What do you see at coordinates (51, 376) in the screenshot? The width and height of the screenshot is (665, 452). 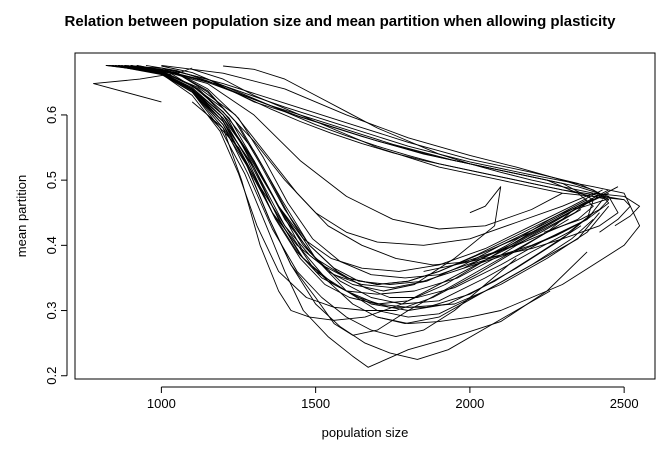 I see `y-tick-label: 0.2` at bounding box center [51, 376].